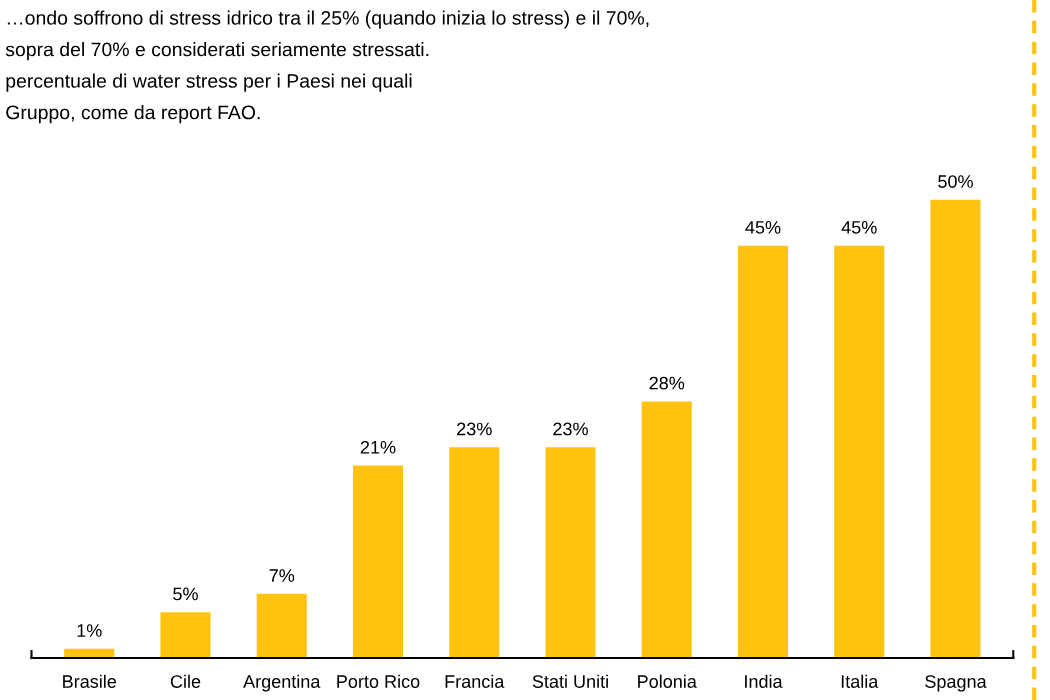 This screenshot has width=1050, height=700. What do you see at coordinates (328, 19) in the screenshot?
I see `text: …ondo soffrono di stress idrico tra il 25% (quando inizia lo stress) e il 70%,` at bounding box center [328, 19].